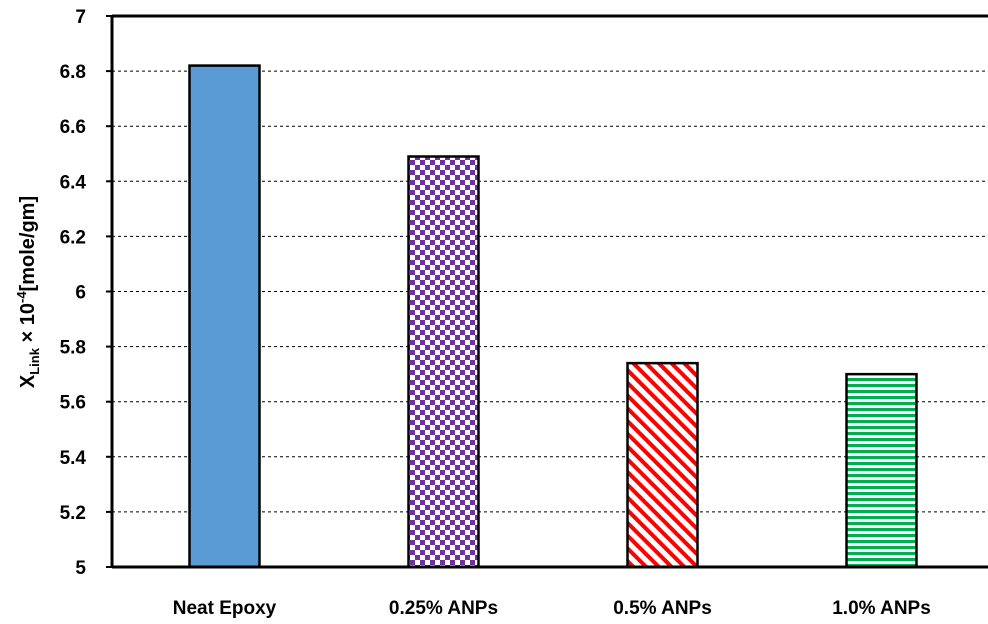  Describe the element at coordinates (73, 348) in the screenshot. I see `y-tick-label: 5.8` at that location.